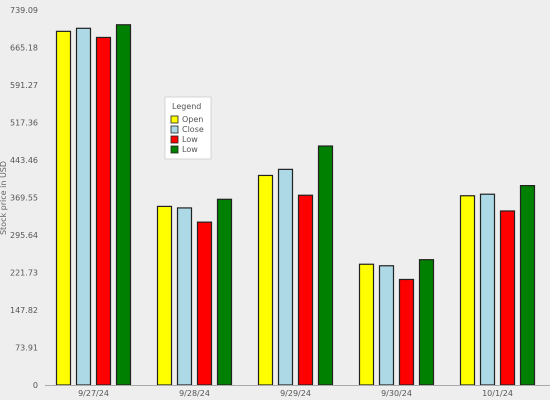  I want to click on y-tick-label: 147.82, so click(24, 310).